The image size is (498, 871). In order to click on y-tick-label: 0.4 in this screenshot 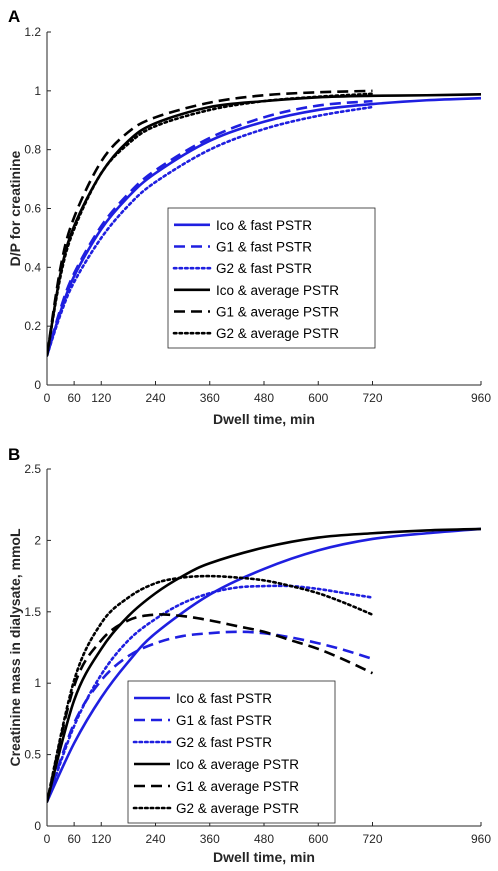, I will do `click(32, 267)`.